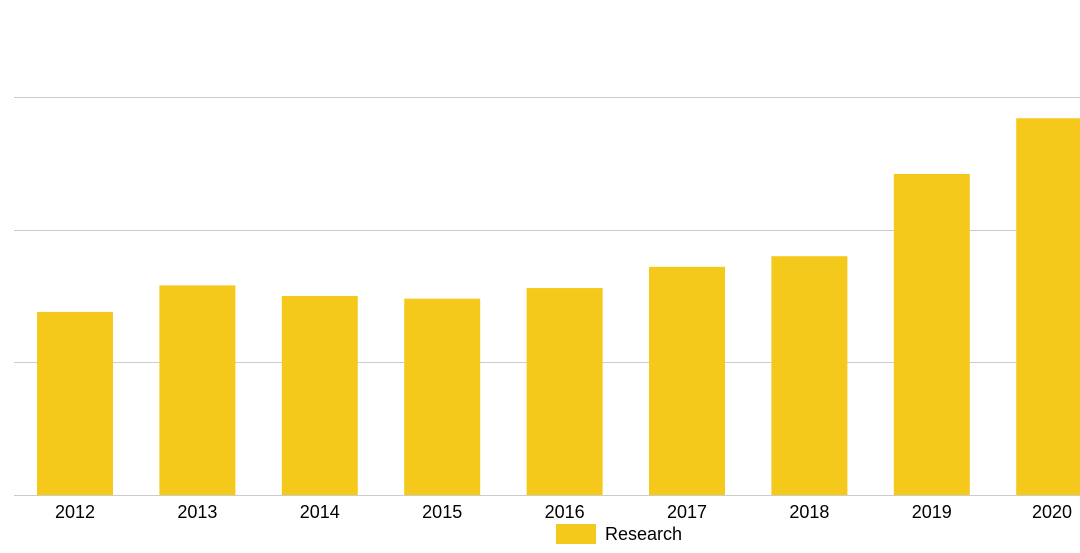 Image resolution: width=1080 pixels, height=553 pixels. I want to click on bar-2018, so click(809, 375).